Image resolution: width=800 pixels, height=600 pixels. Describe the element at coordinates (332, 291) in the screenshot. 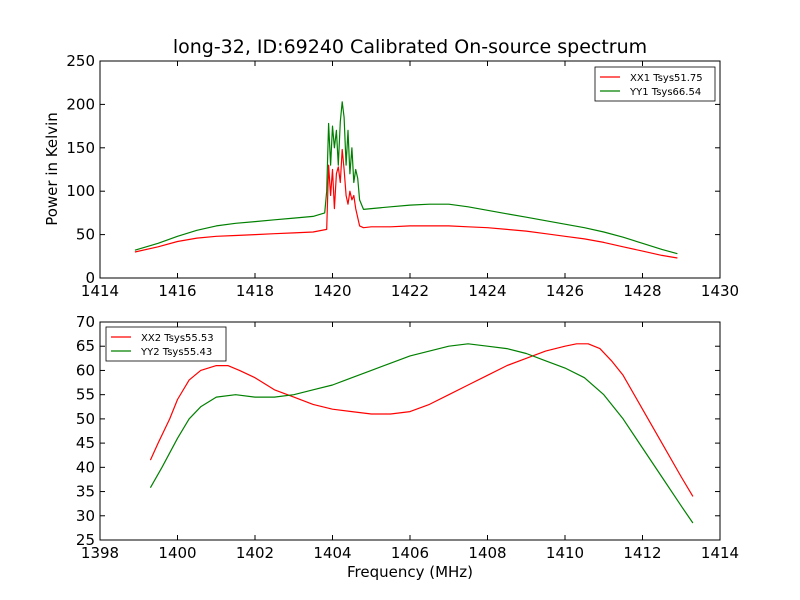

I see `upper-x-tick-label: 1420` at that location.